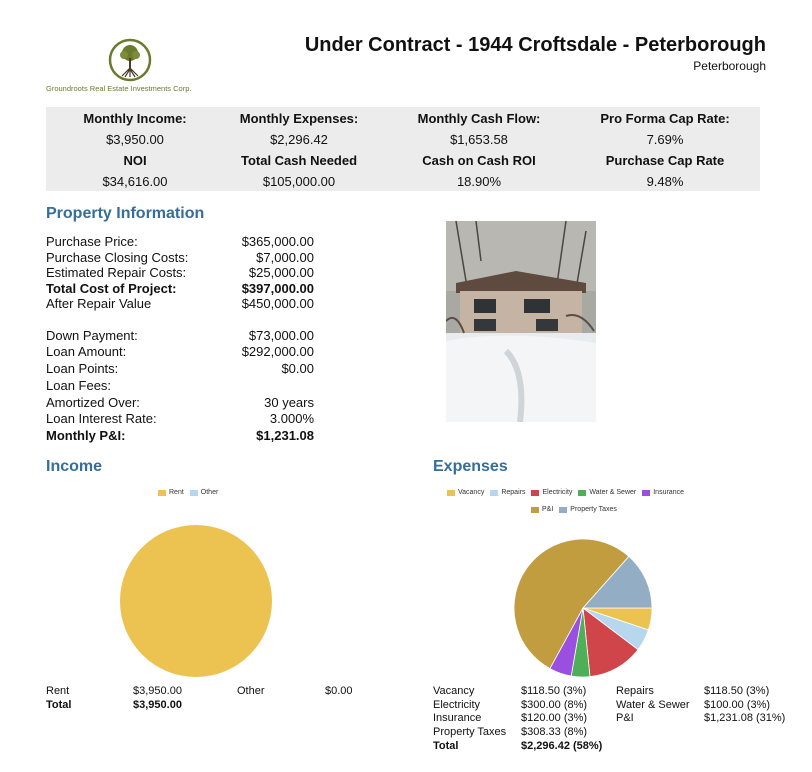 Image resolution: width=812 pixels, height=772 pixels. I want to click on income-heading: Income, so click(74, 466).